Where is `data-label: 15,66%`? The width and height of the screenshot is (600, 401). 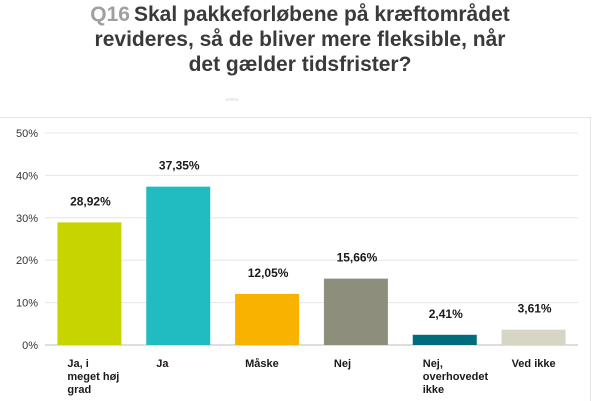 data-label: 15,66% is located at coordinates (357, 258).